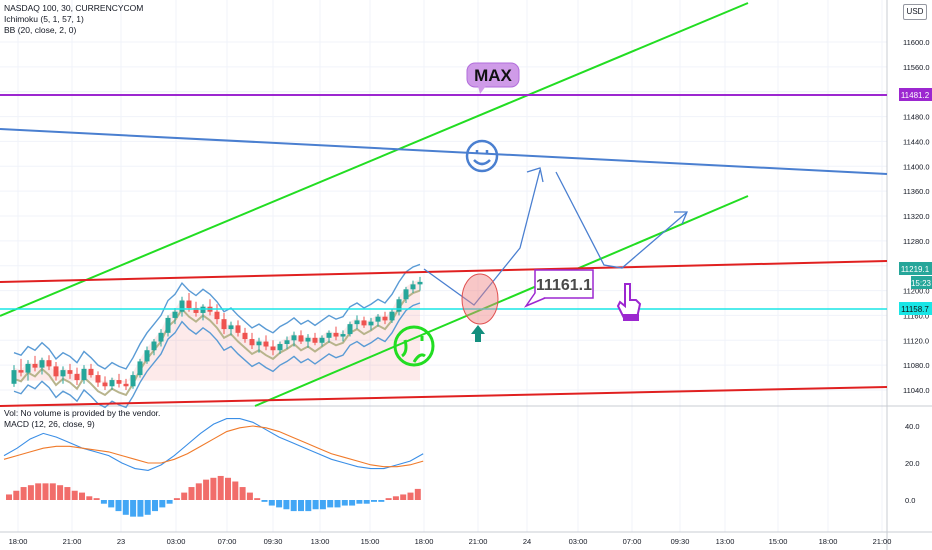 Image resolution: width=932 pixels, height=550 pixels. I want to click on max-label: MAX, so click(493, 78).